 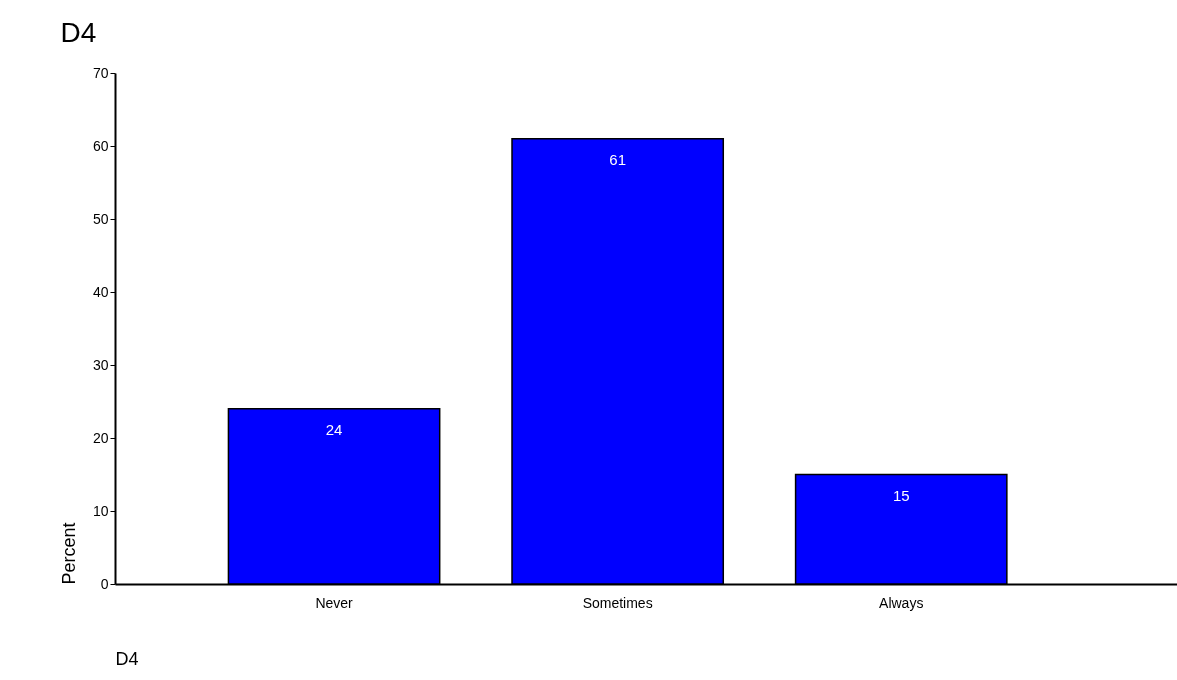 I want to click on y-tick-label: 10, so click(x=100, y=510).